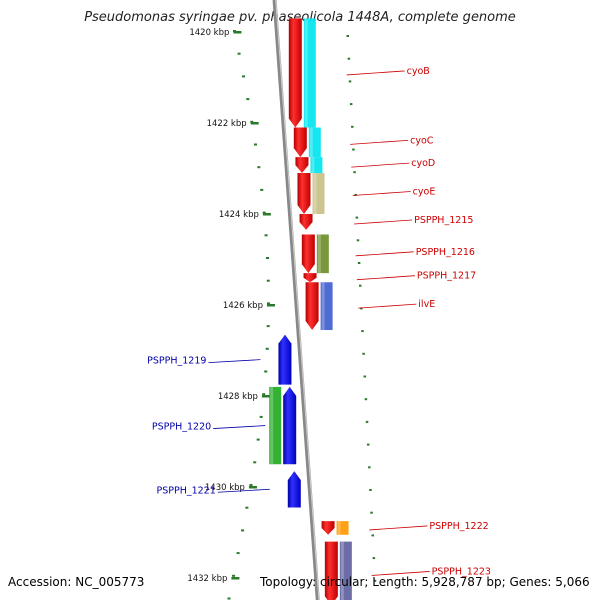 The height and width of the screenshot is (600, 600). What do you see at coordinates (418, 71) in the screenshot?
I see `gene-label-cyoB: cyoB` at bounding box center [418, 71].